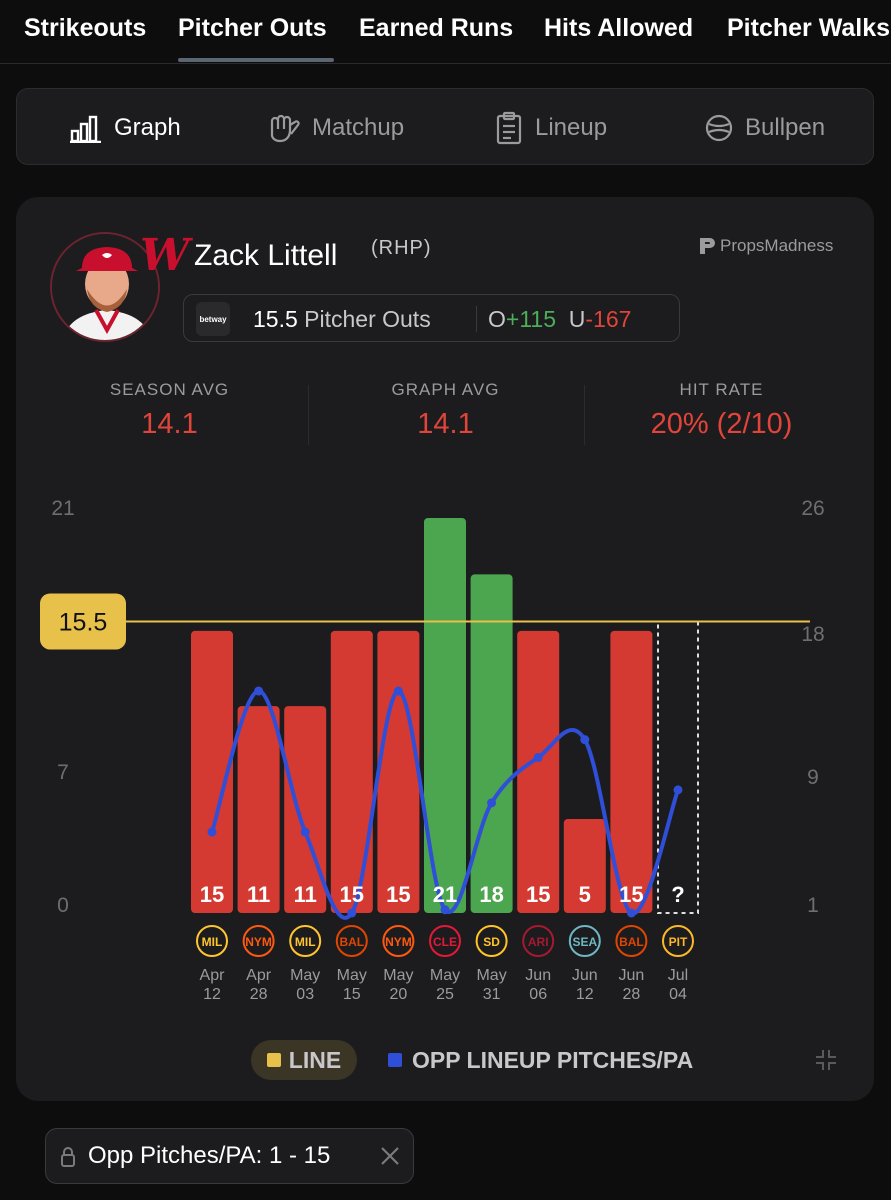 The width and height of the screenshot is (891, 1200). Describe the element at coordinates (335, 127) in the screenshot. I see `matchup-view-button: Matchup` at that location.